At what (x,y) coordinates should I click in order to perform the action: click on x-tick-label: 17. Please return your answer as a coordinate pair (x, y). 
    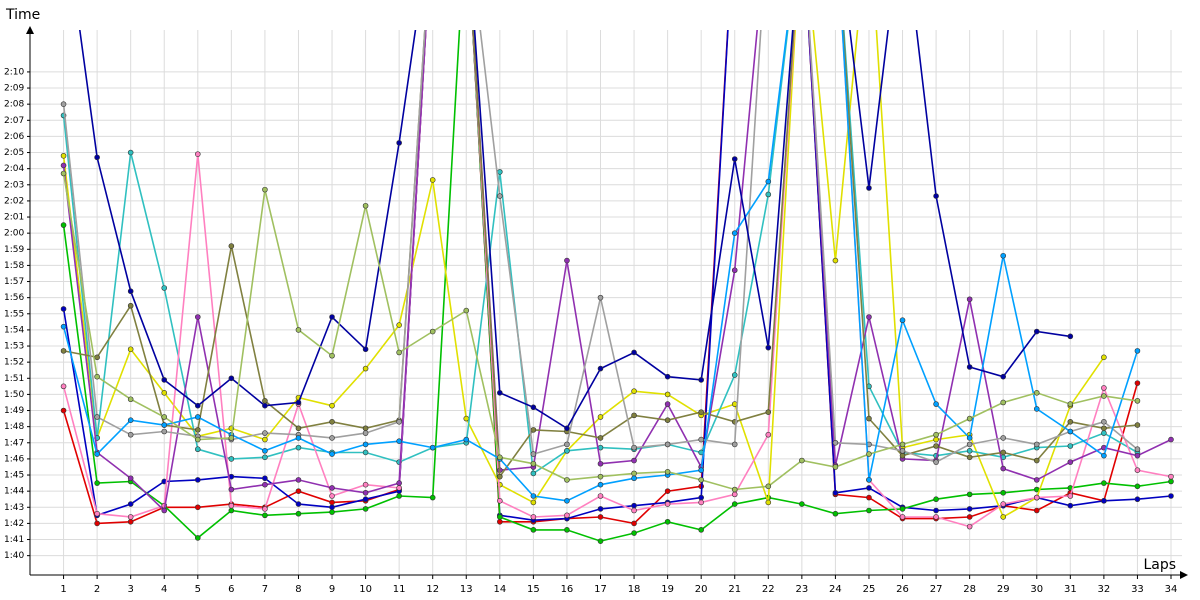
    Looking at the image, I should click on (600, 589).